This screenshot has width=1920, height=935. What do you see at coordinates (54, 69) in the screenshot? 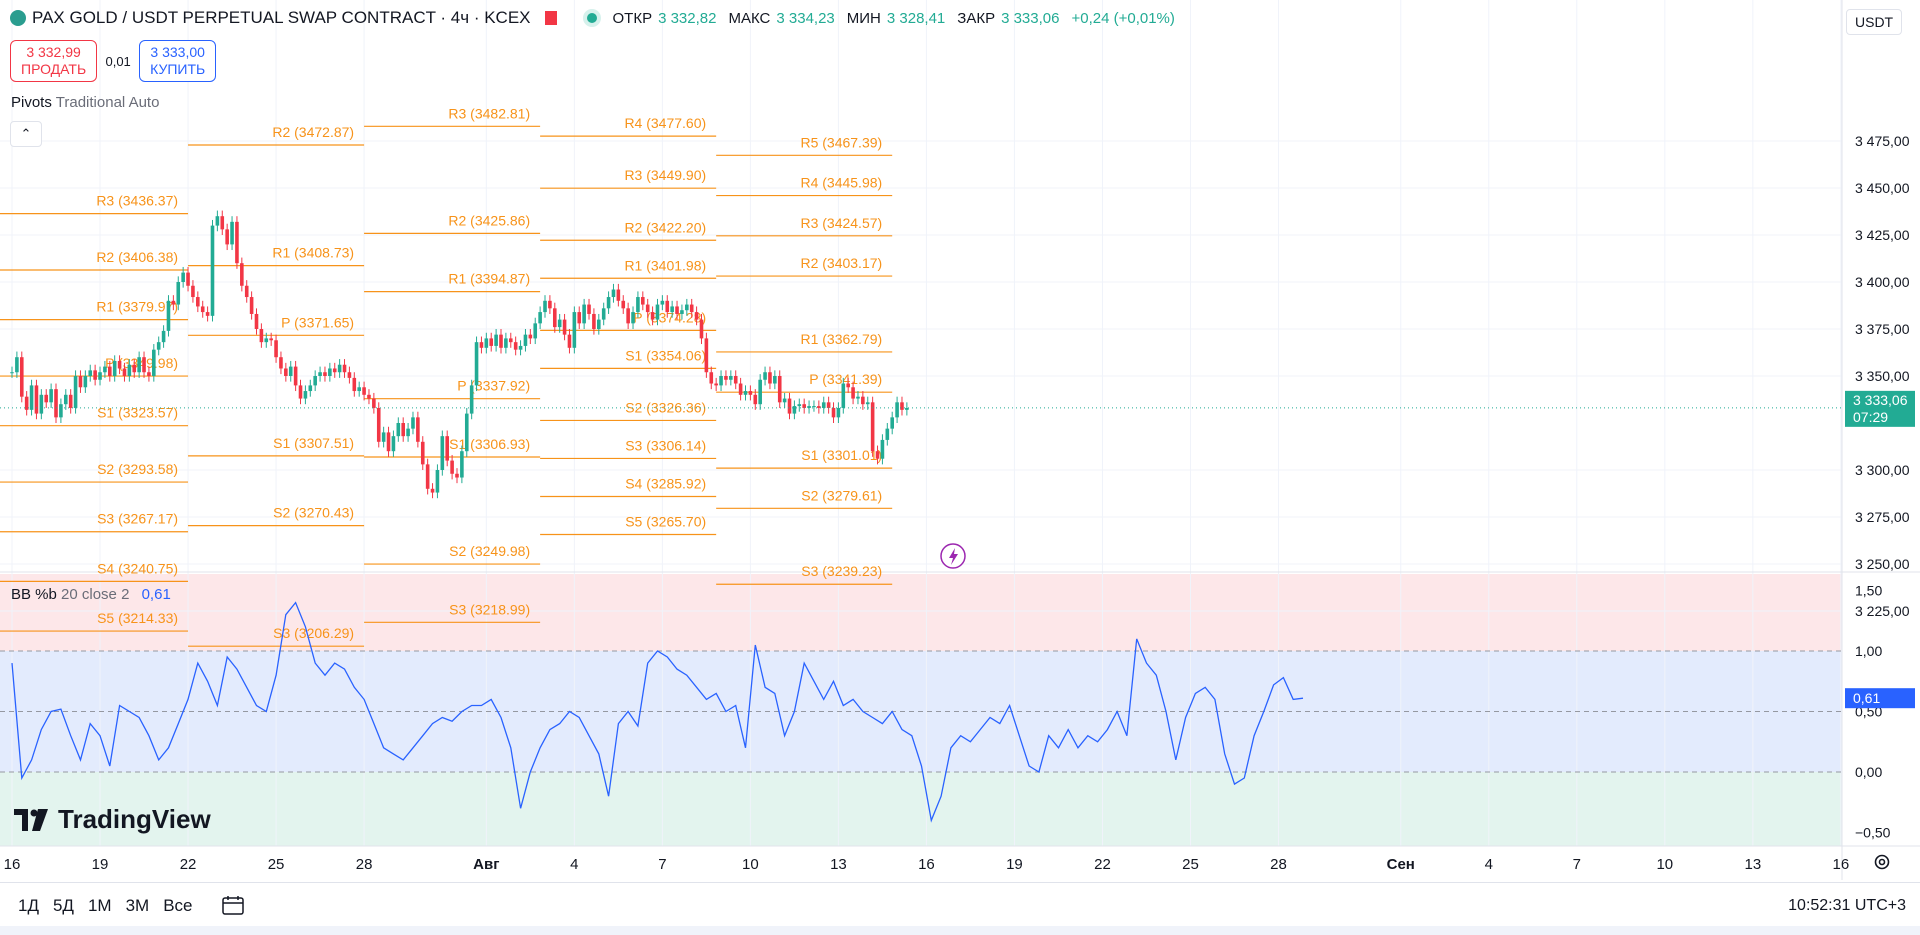
I see `sell-label: ПРОДАТЬ` at bounding box center [54, 69].